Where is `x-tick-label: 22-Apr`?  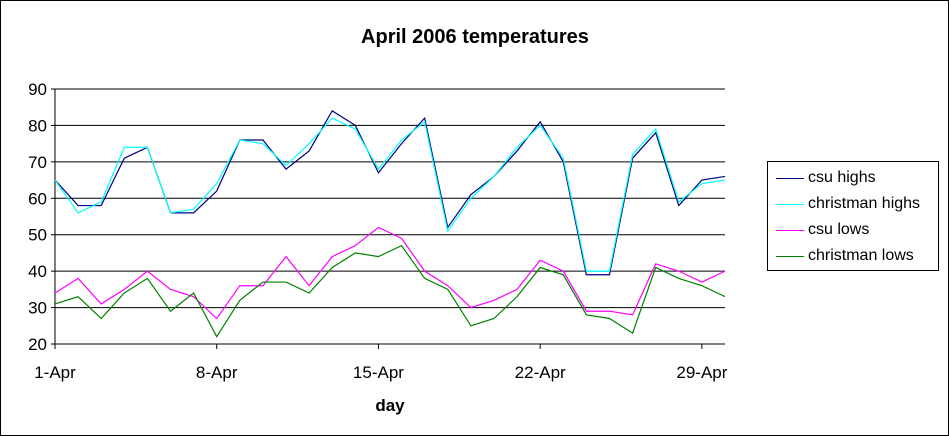
x-tick-label: 22-Apr is located at coordinates (540, 372).